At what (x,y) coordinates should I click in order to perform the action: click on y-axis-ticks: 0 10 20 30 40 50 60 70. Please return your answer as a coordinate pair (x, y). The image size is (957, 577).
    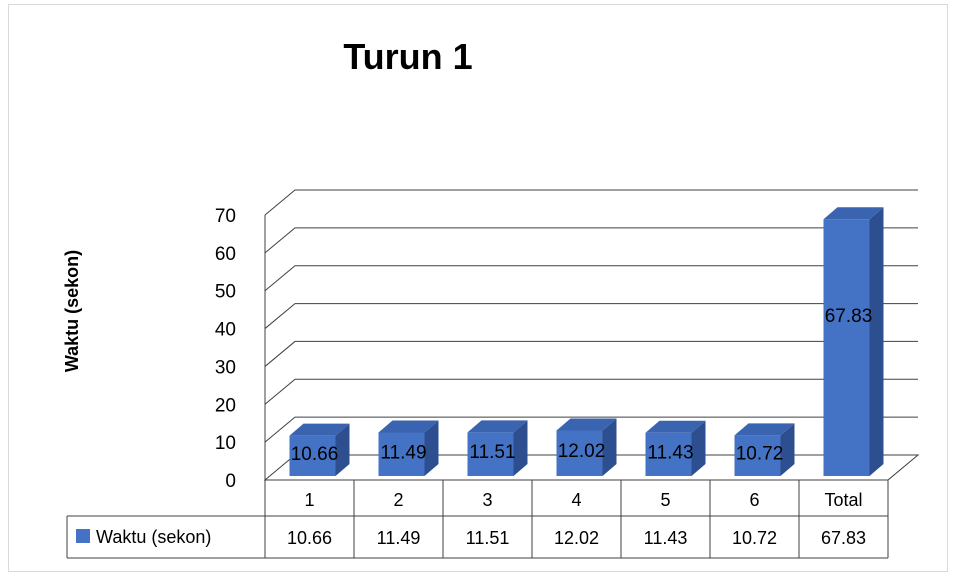
    Looking at the image, I should click on (225, 349).